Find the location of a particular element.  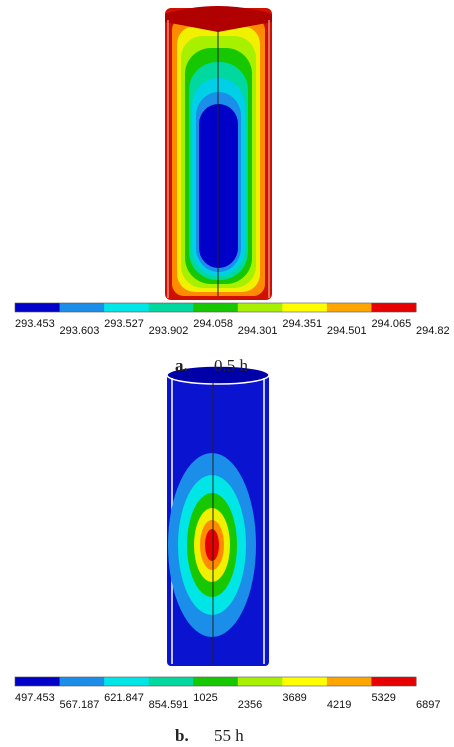

caption-label: a. is located at coordinates (181, 365).